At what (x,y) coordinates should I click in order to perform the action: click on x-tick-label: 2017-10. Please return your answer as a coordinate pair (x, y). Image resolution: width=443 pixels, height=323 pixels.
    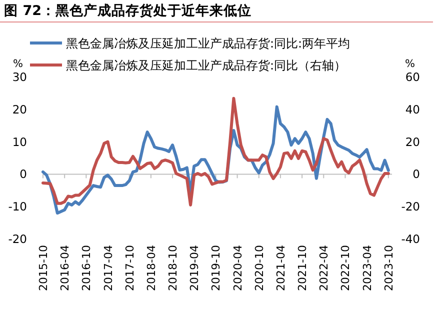
    Looking at the image, I should click on (129, 268).